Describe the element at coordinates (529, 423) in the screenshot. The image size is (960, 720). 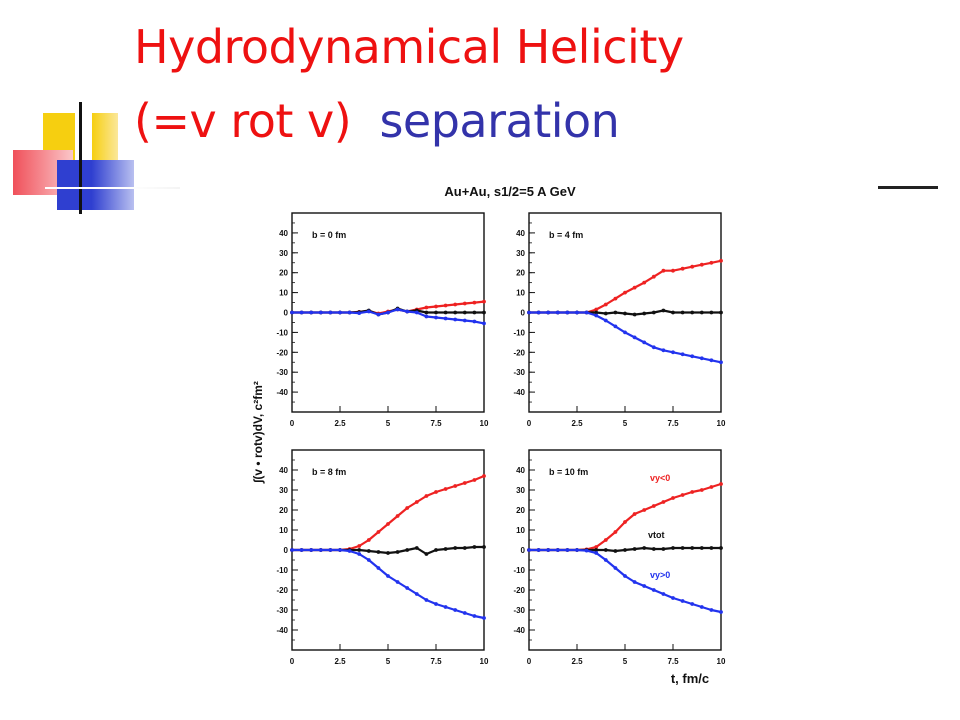
I see `x-tick-label: 0` at that location.